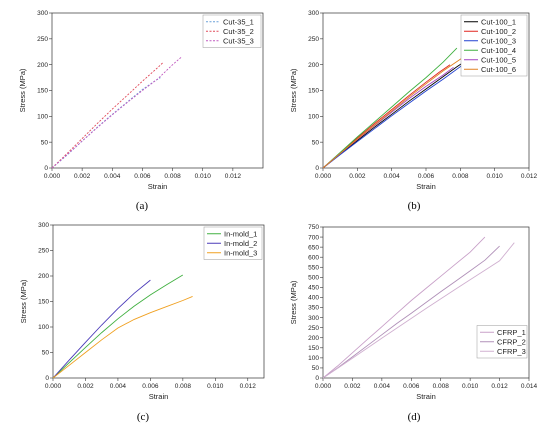 Image resolution: width=550 pixels, height=429 pixels. What do you see at coordinates (529, 386) in the screenshot?
I see `x-tick-label: 0.014` at bounding box center [529, 386].